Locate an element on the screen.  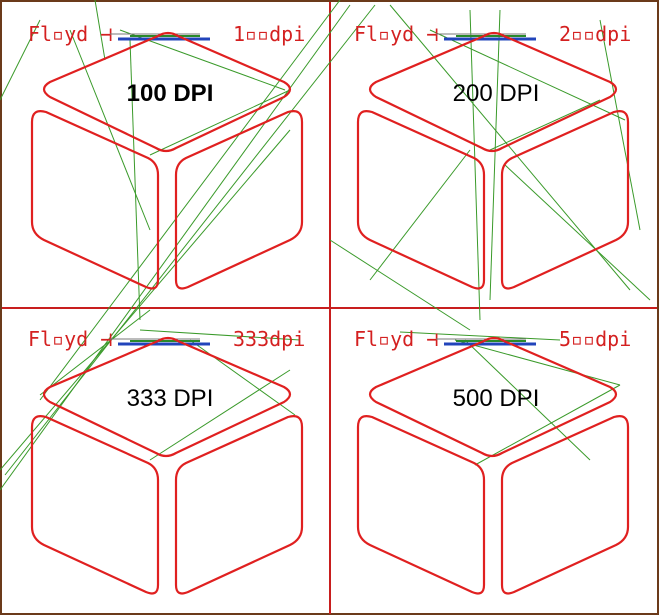
panel-header-right: 2▫▫dpi is located at coordinates (595, 34).